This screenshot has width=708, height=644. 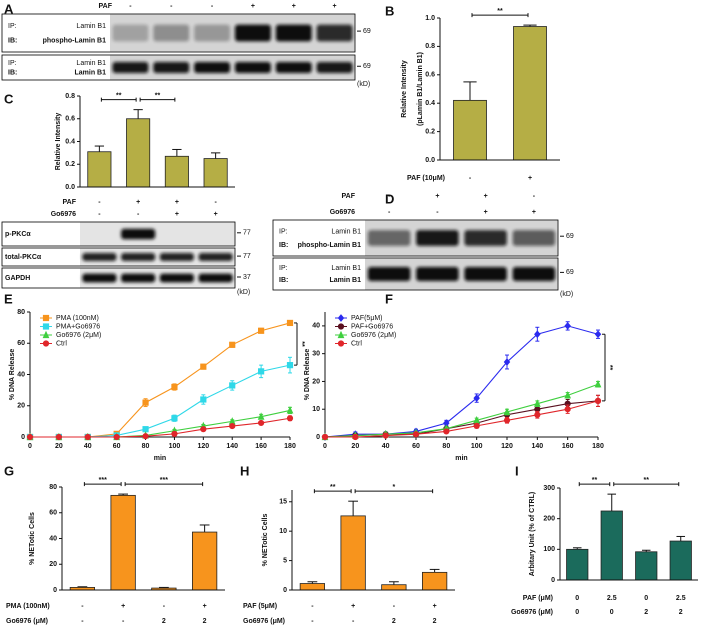 I want to click on y-tick-label: 15, so click(x=283, y=502).